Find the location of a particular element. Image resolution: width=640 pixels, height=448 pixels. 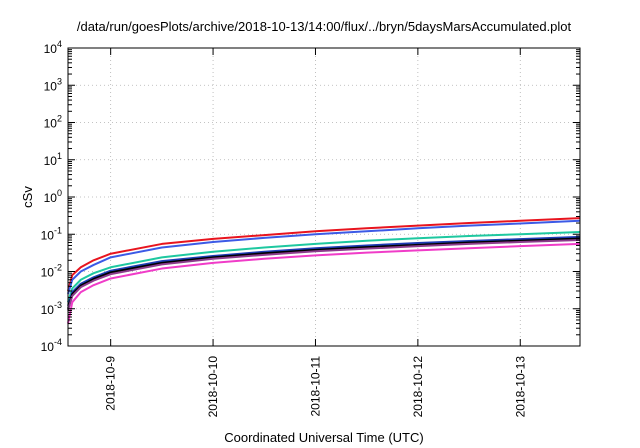

y-tick-label: 10⁴ is located at coordinates (53, 47).